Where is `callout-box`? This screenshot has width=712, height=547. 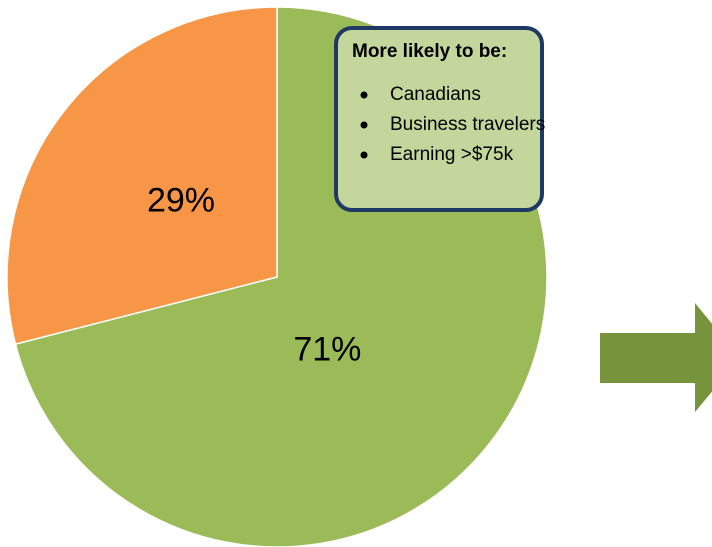
callout-box is located at coordinates (439, 119).